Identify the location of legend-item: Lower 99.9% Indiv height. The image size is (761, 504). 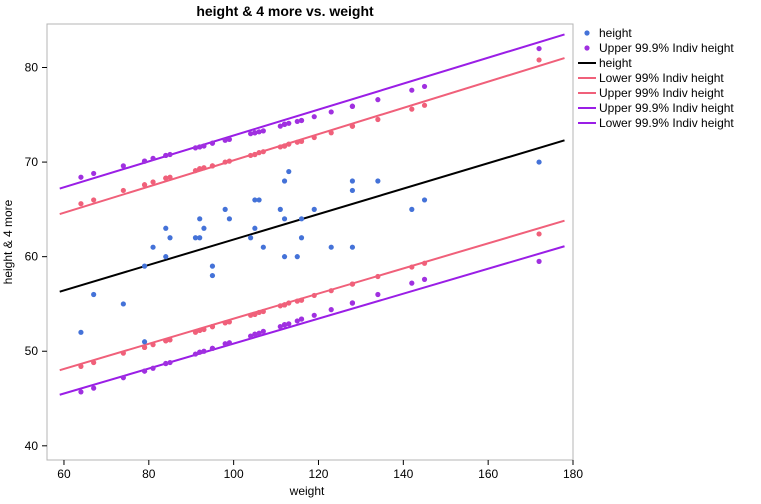
(656, 123).